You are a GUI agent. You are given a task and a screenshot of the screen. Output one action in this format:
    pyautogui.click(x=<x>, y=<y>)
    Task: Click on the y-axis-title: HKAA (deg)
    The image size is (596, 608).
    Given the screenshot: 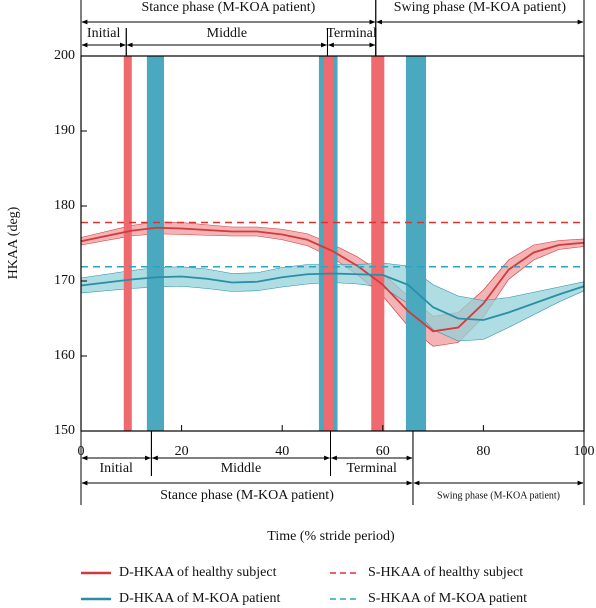 What is the action you would take?
    pyautogui.click(x=13, y=242)
    